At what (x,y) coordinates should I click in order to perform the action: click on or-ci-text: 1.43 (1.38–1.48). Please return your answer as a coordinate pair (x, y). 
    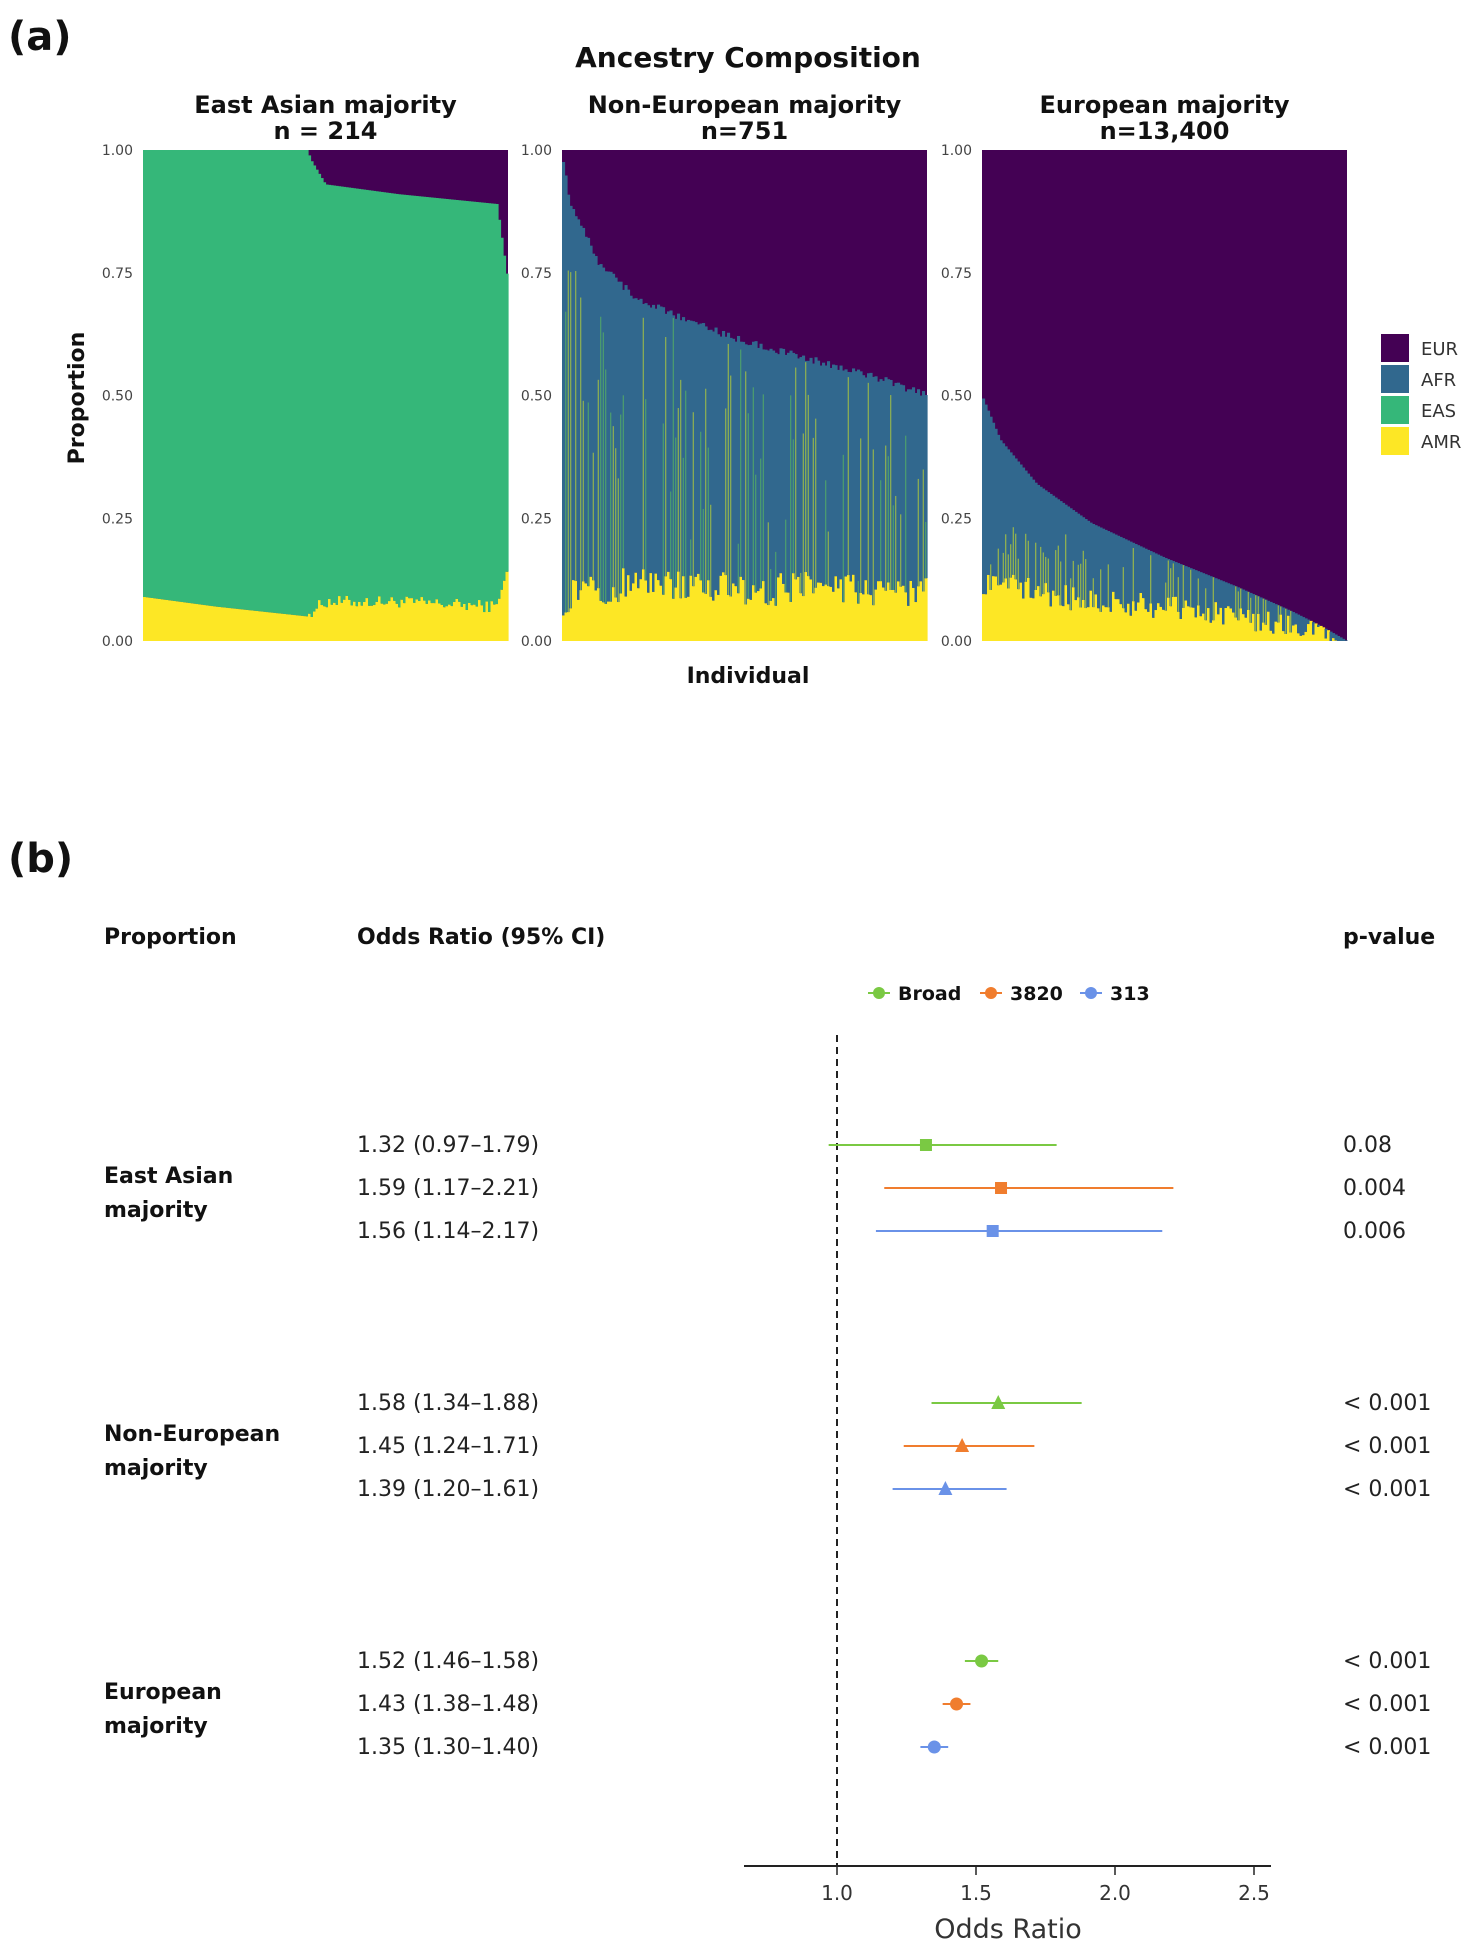
    Looking at the image, I should click on (448, 1704).